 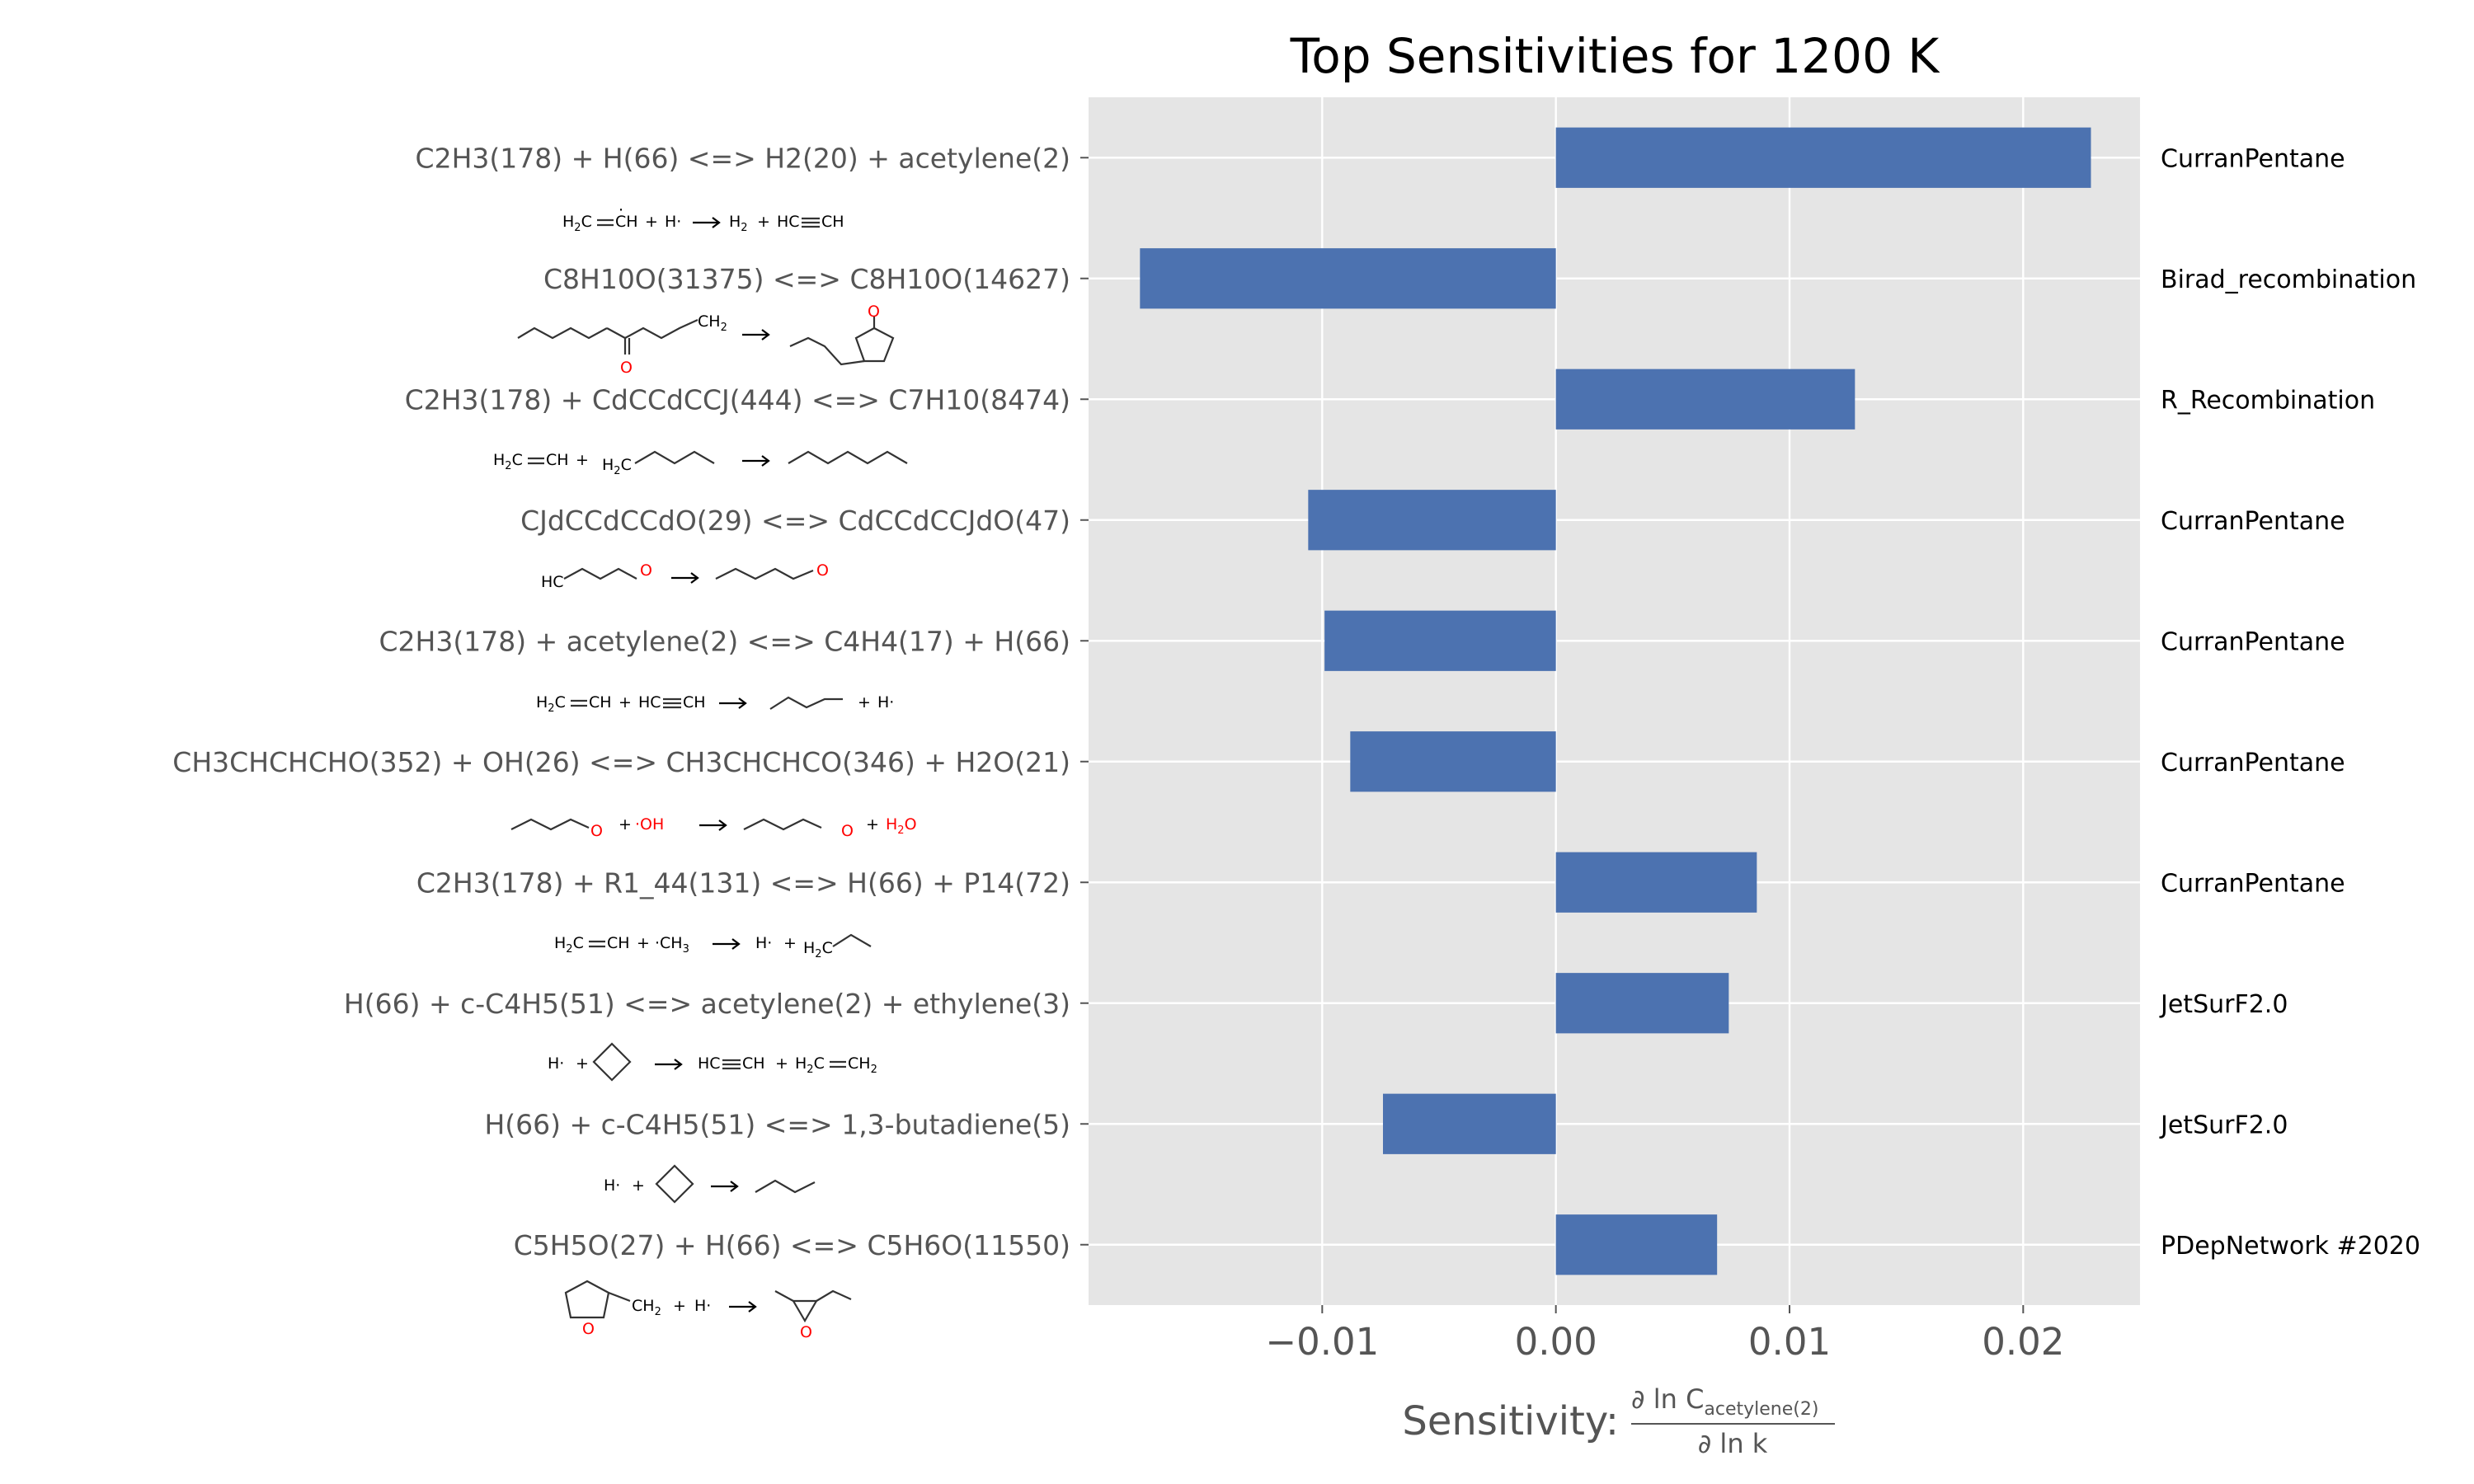 What do you see at coordinates (703, 217) in the screenshot?
I see `reaction-structure-1: H2C CH · + H· H2 + HC CH` at bounding box center [703, 217].